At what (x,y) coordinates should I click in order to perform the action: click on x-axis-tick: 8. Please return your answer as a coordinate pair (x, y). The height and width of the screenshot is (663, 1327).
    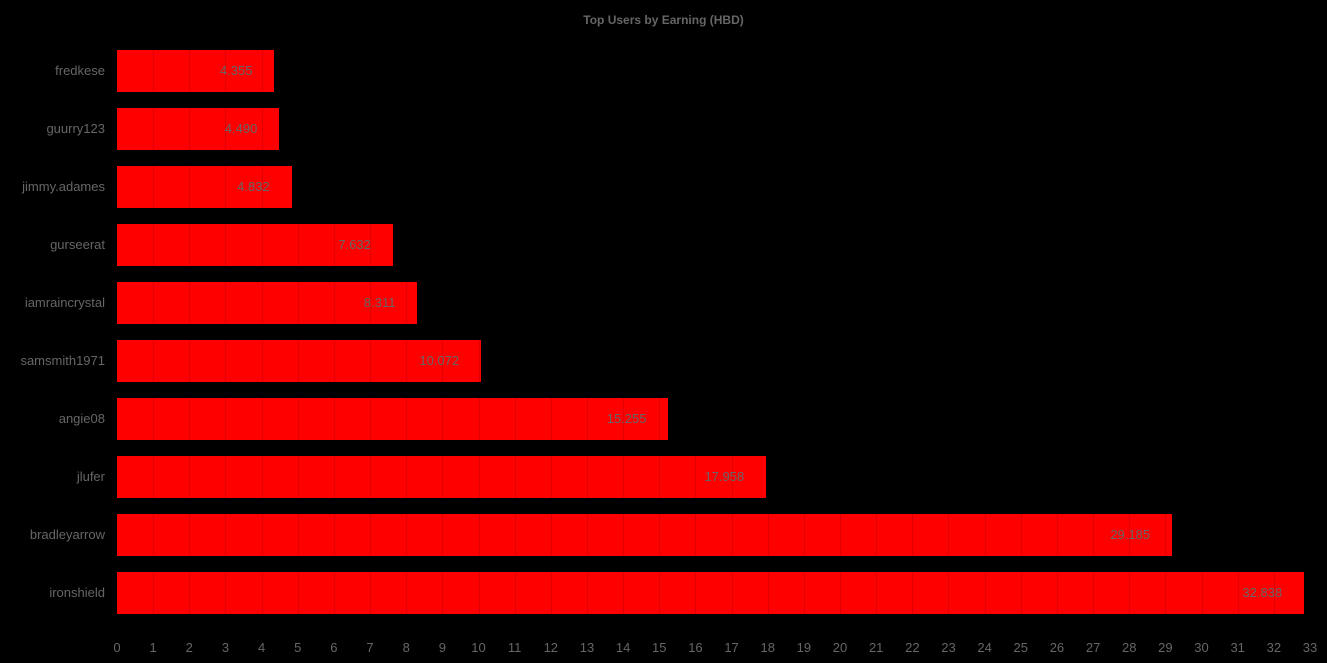
    Looking at the image, I should click on (406, 647).